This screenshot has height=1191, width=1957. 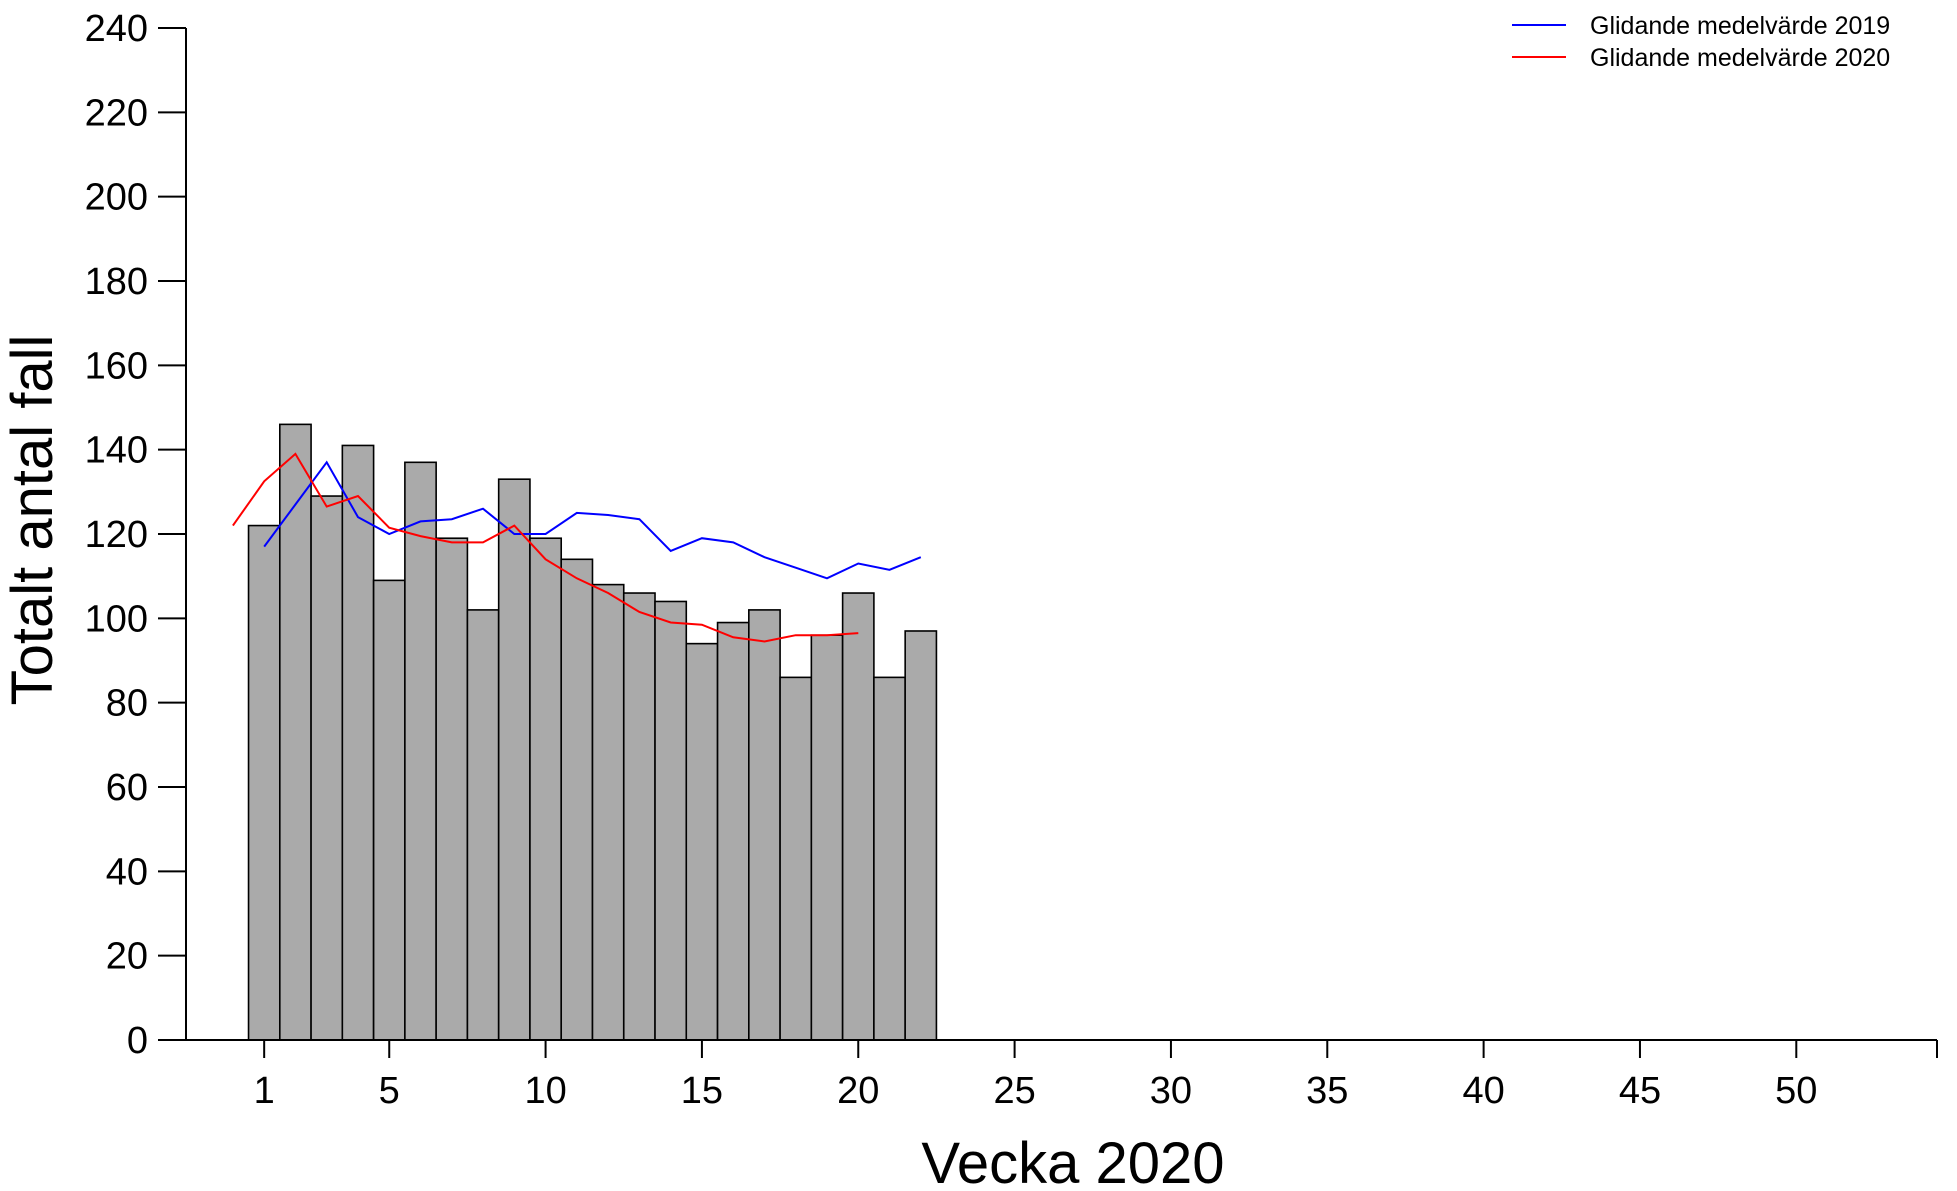 I want to click on x-tick-label-25: 25, so click(x=1014, y=1091).